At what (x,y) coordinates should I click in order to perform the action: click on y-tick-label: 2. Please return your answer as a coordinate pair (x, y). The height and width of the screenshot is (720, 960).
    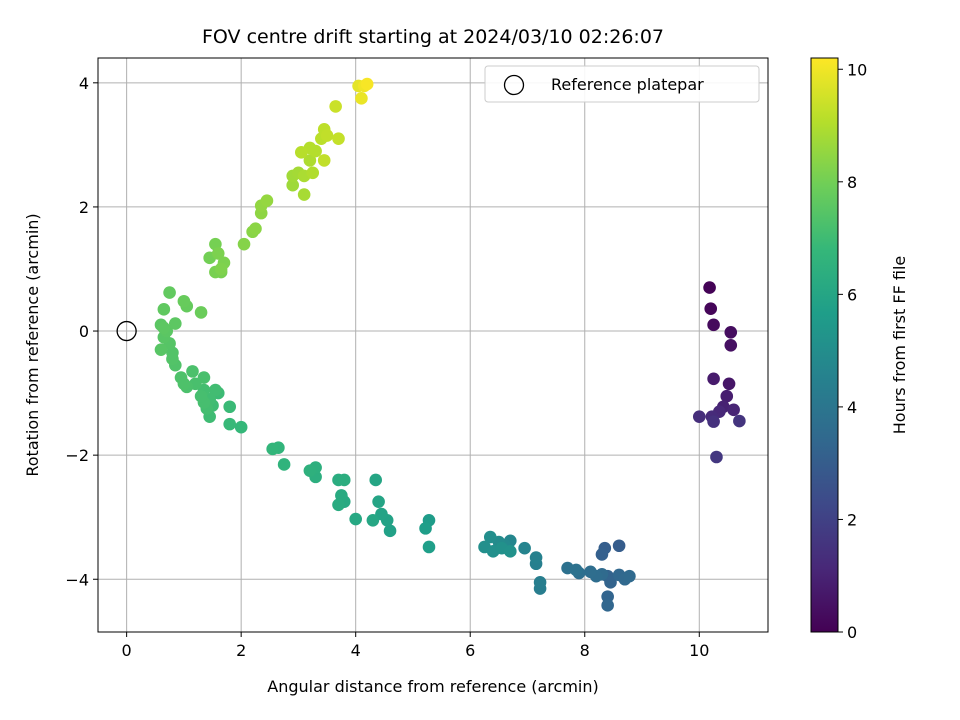
    Looking at the image, I should click on (84, 207).